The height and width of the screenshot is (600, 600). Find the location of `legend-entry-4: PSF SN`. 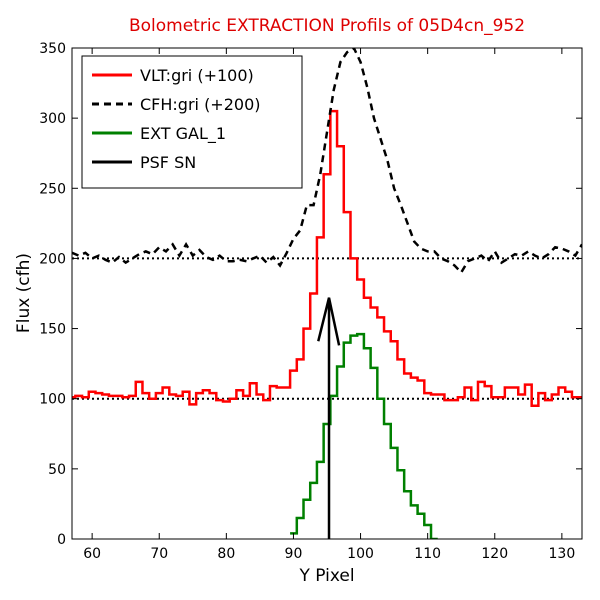

legend-entry-4: PSF SN is located at coordinates (168, 162).